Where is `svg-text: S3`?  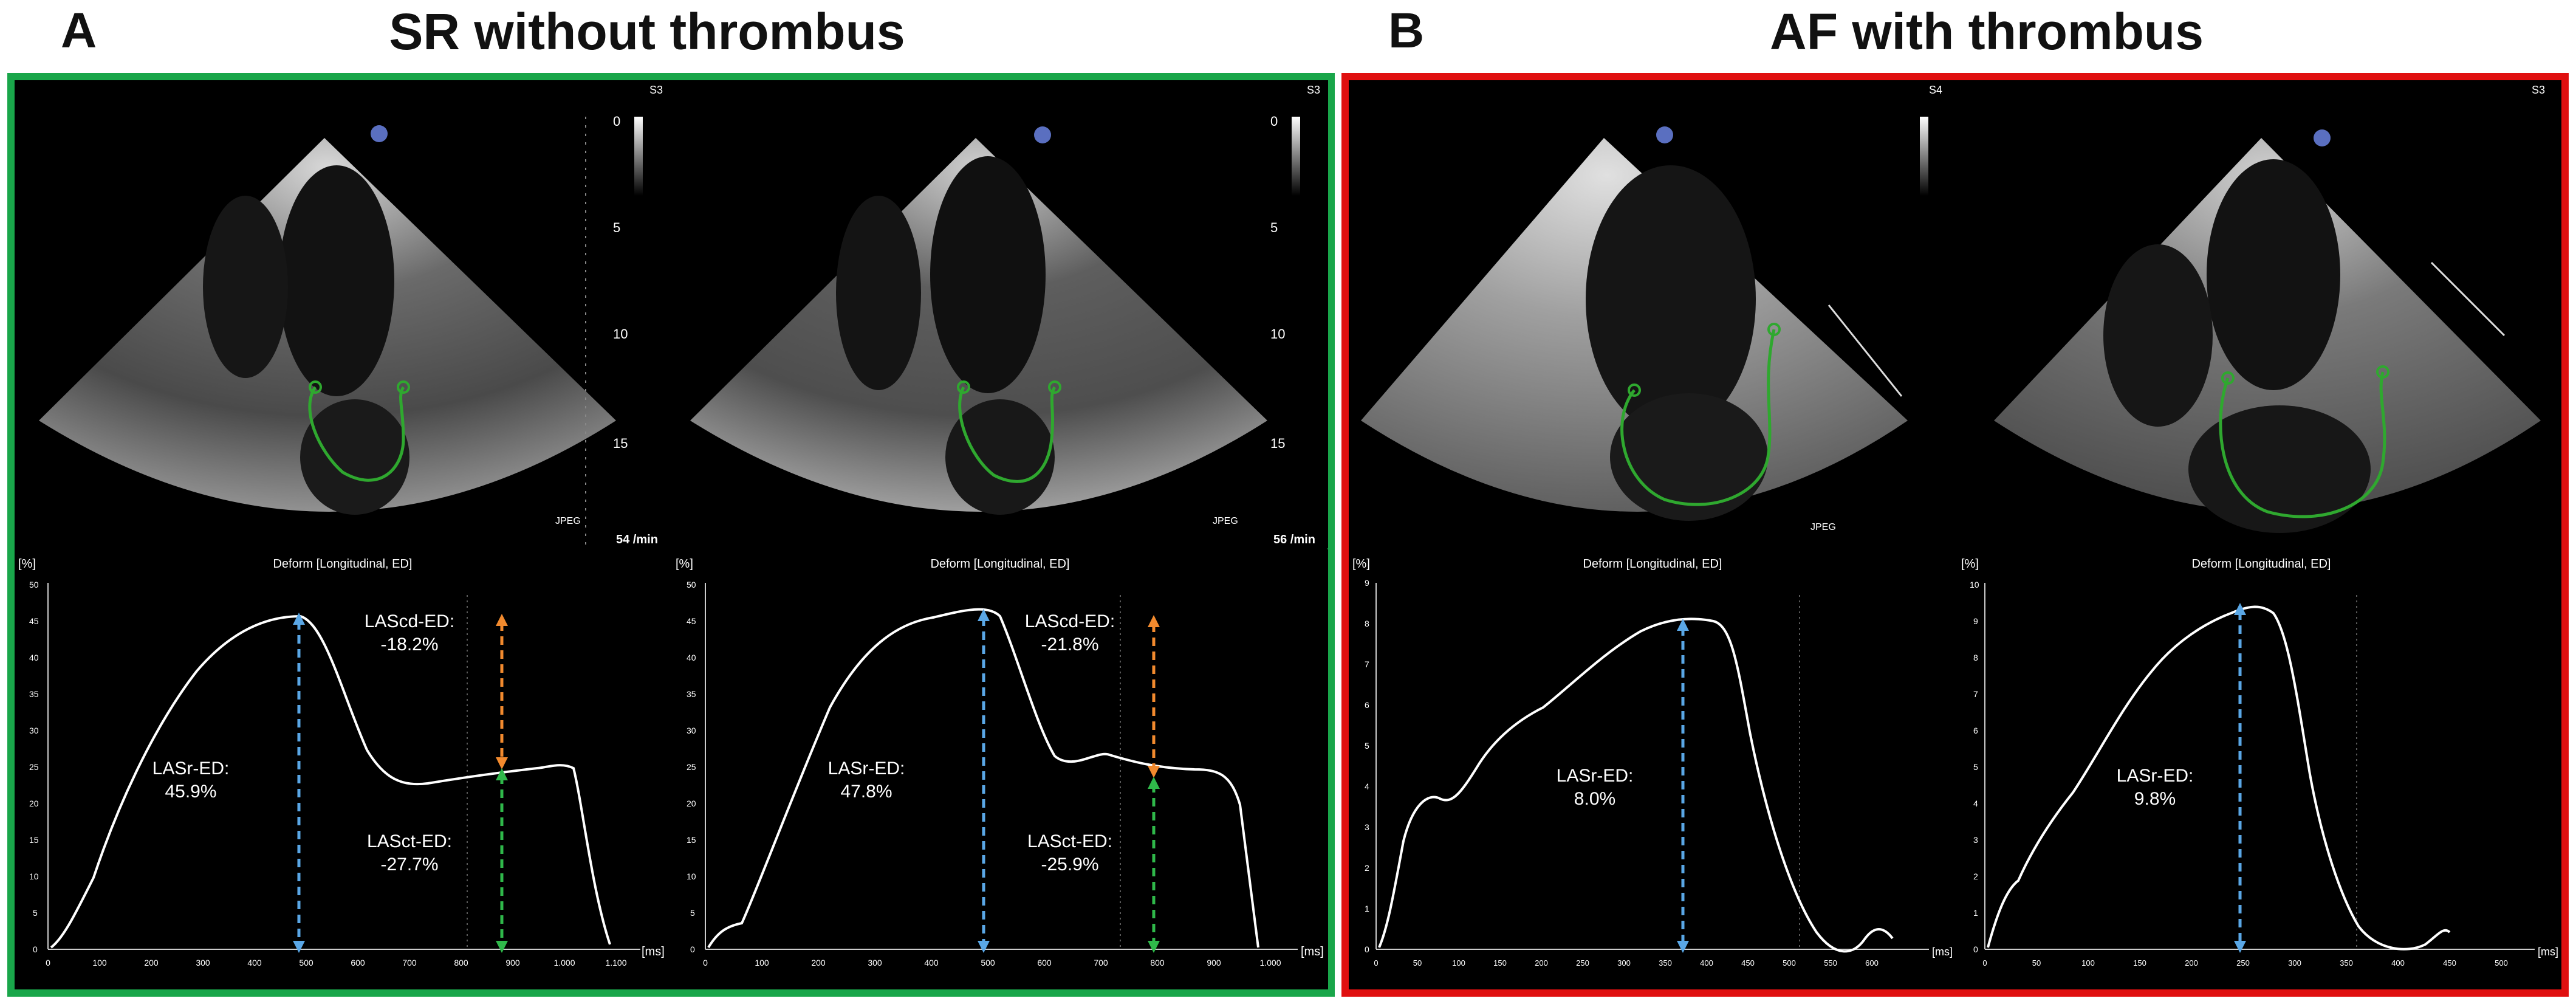
svg-text: S3 is located at coordinates (656, 90).